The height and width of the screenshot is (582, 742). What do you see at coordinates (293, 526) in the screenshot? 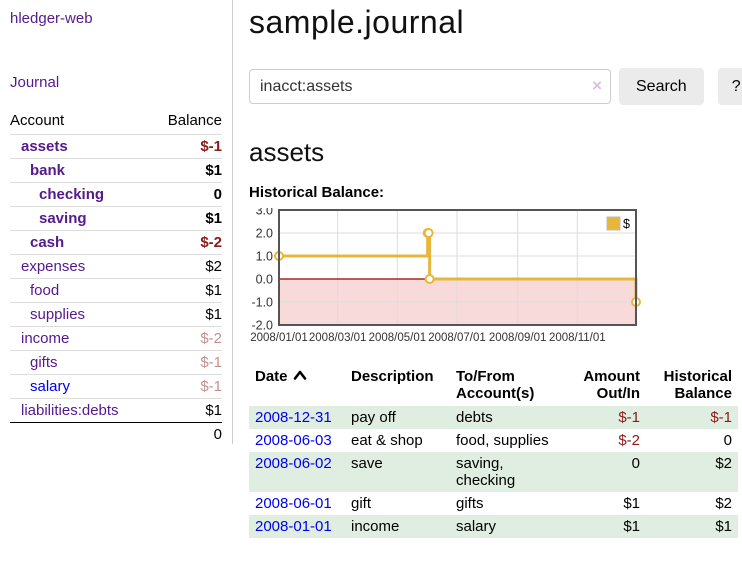
I see `transaction-date-link: 2008-01-01` at bounding box center [293, 526].